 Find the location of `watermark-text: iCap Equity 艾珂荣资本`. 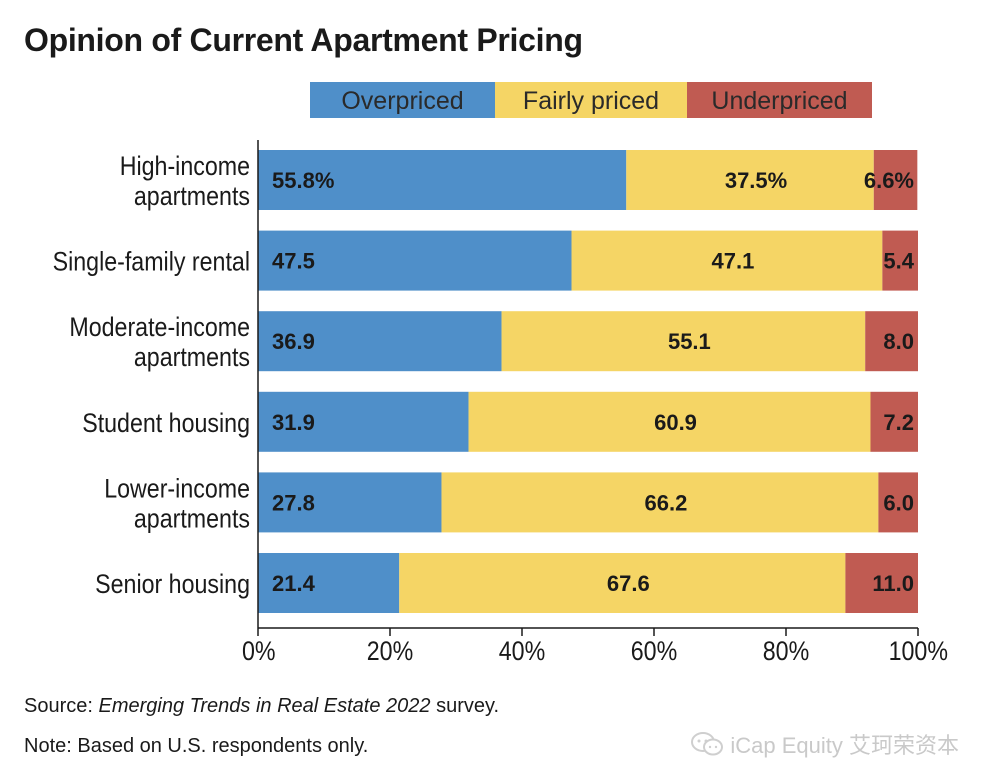

watermark-text: iCap Equity 艾珂荣资本 is located at coordinates (844, 745).